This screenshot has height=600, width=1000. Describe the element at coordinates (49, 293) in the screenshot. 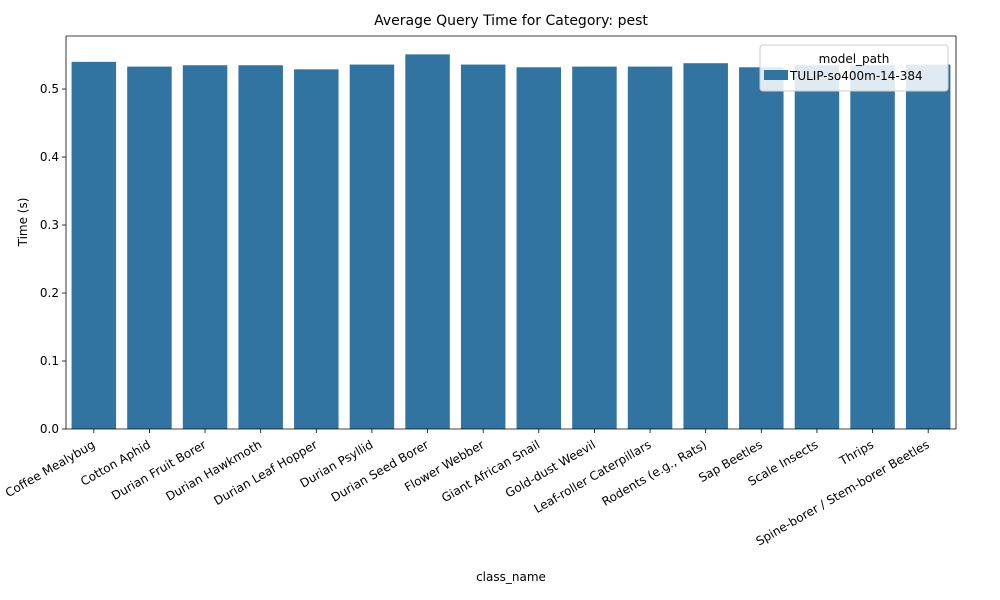

I see `y-tick-label-2: 0.2` at that location.